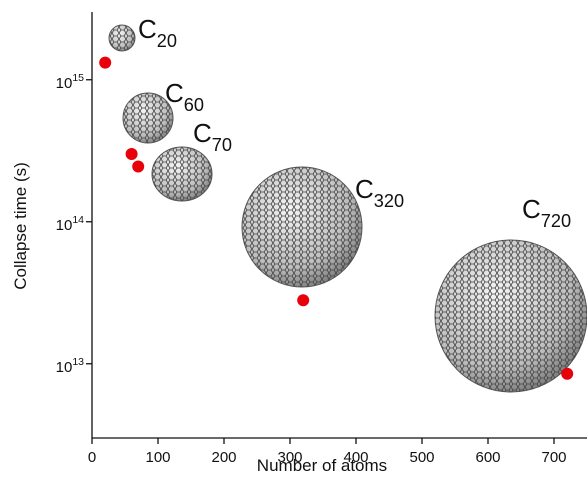  Describe the element at coordinates (184, 96) in the screenshot. I see `point-label: C60` at that location.